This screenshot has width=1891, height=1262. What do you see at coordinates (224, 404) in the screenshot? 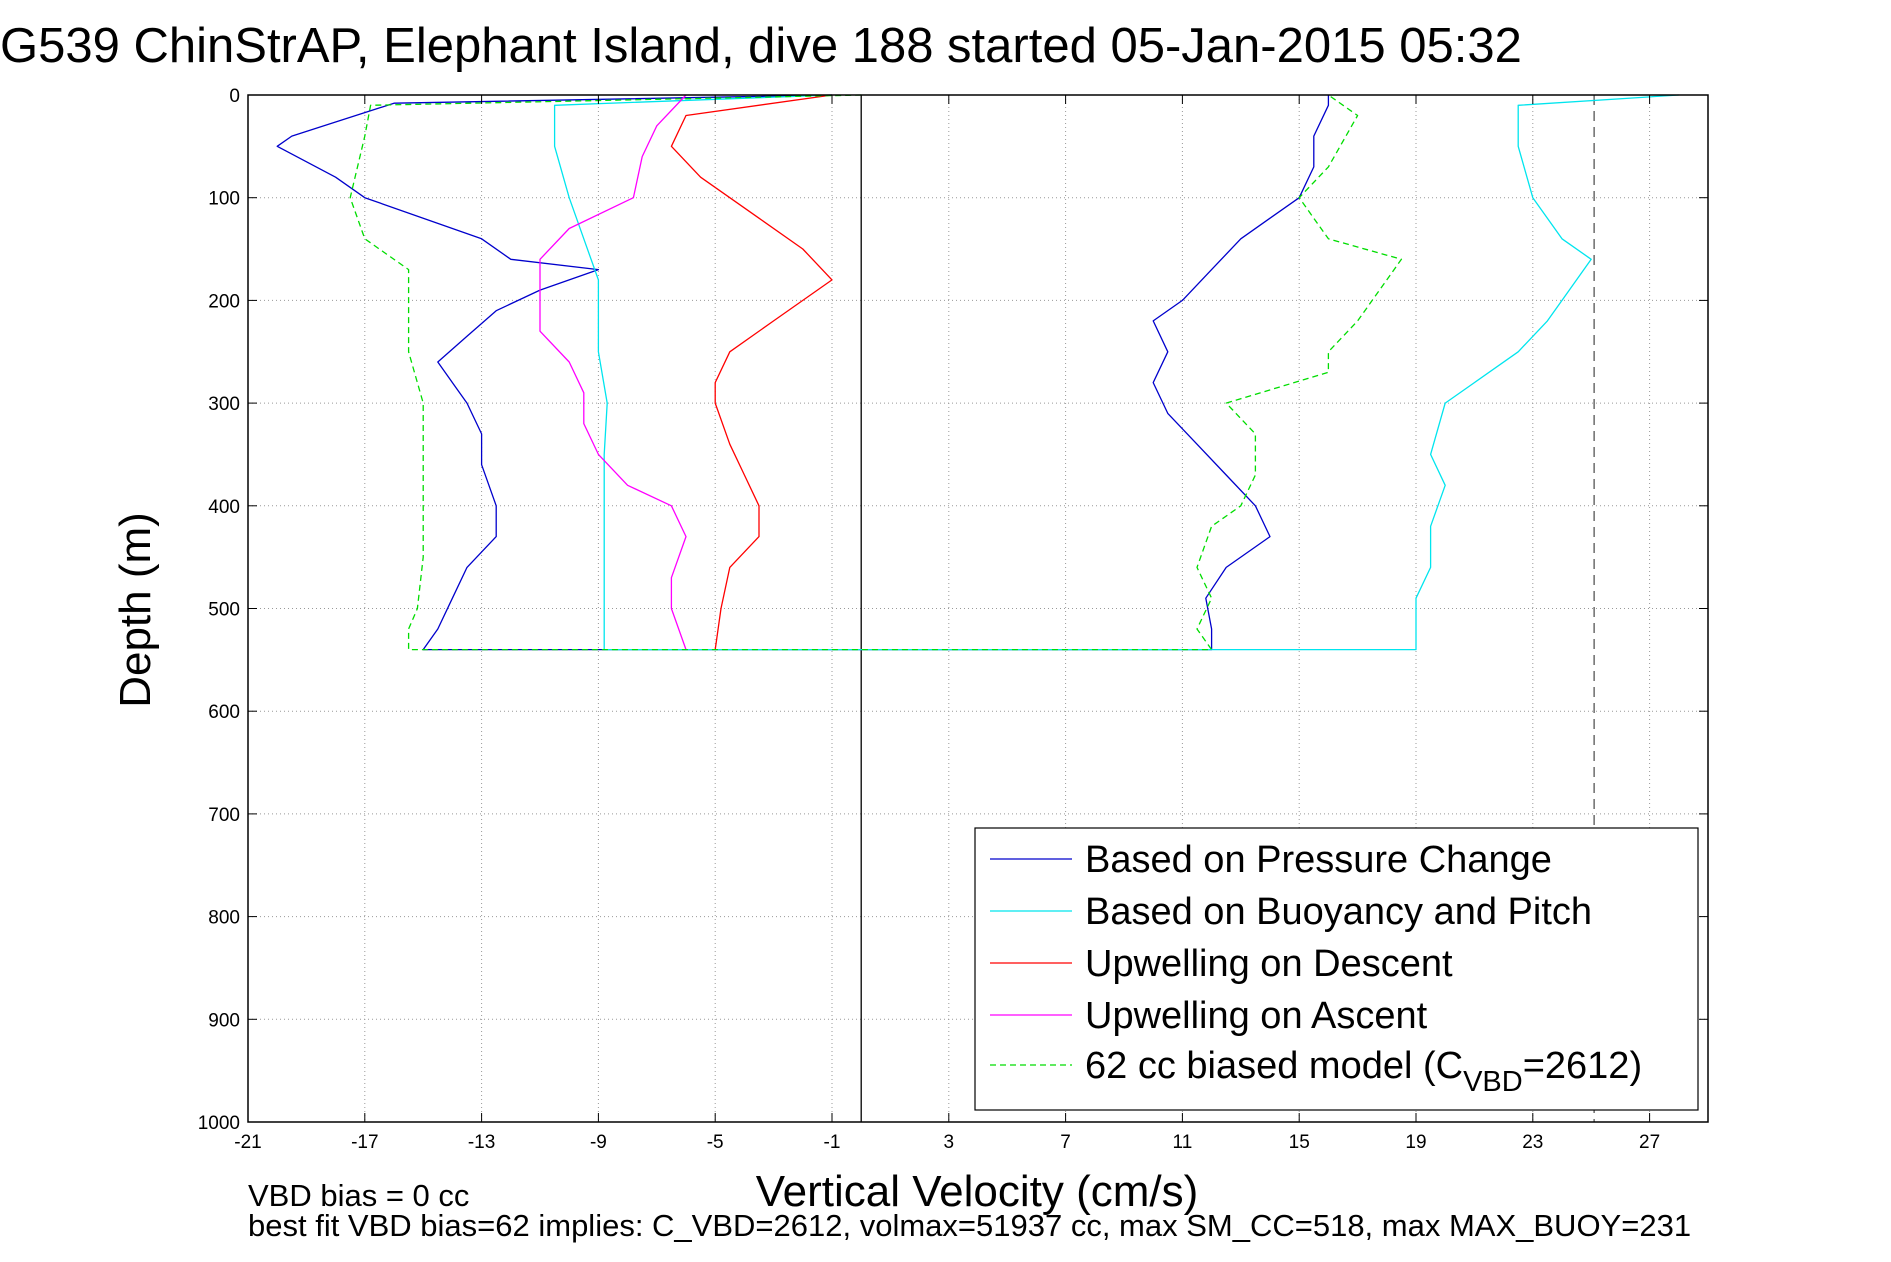
I see `y-tick-label: 300` at bounding box center [224, 404].